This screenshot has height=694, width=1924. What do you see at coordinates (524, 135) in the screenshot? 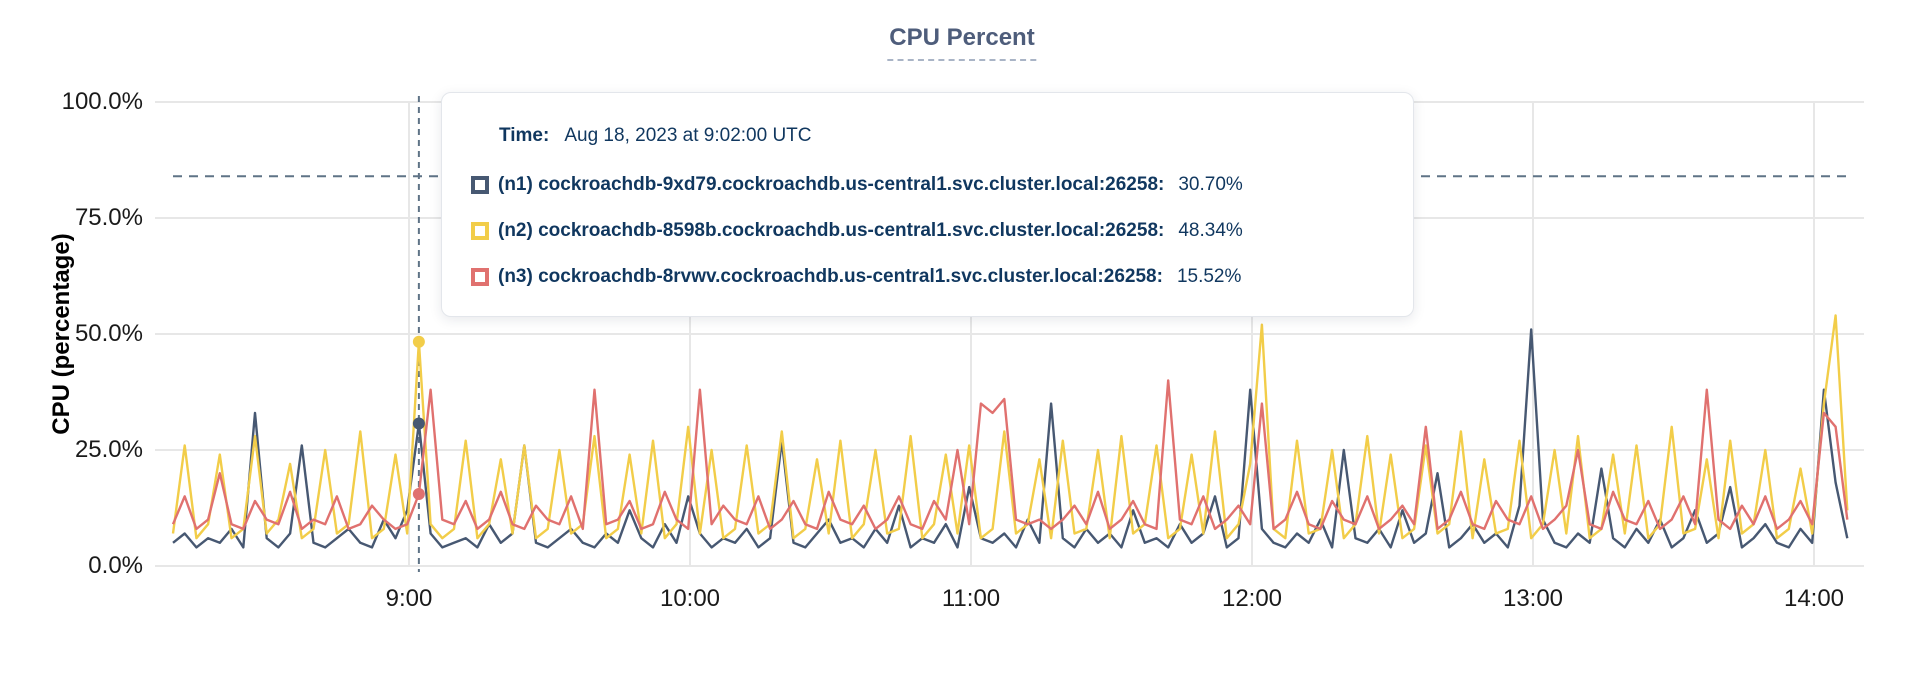
I see `tooltip-time-label: Time:` at bounding box center [524, 135].